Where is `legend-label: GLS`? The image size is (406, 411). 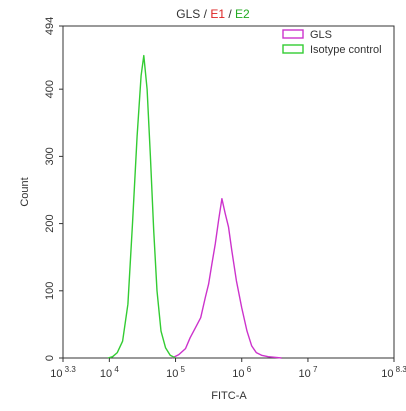
legend-label: GLS is located at coordinates (321, 35).